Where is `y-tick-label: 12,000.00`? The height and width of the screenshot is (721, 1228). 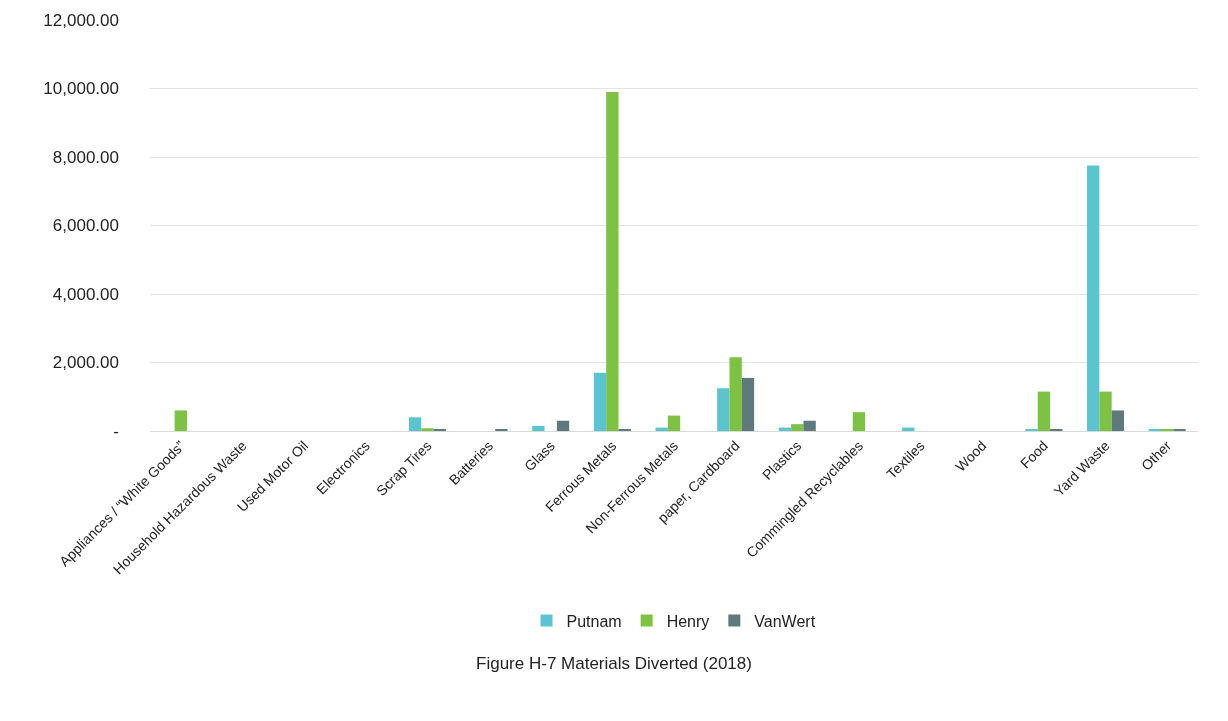
y-tick-label: 12,000.00 is located at coordinates (81, 20).